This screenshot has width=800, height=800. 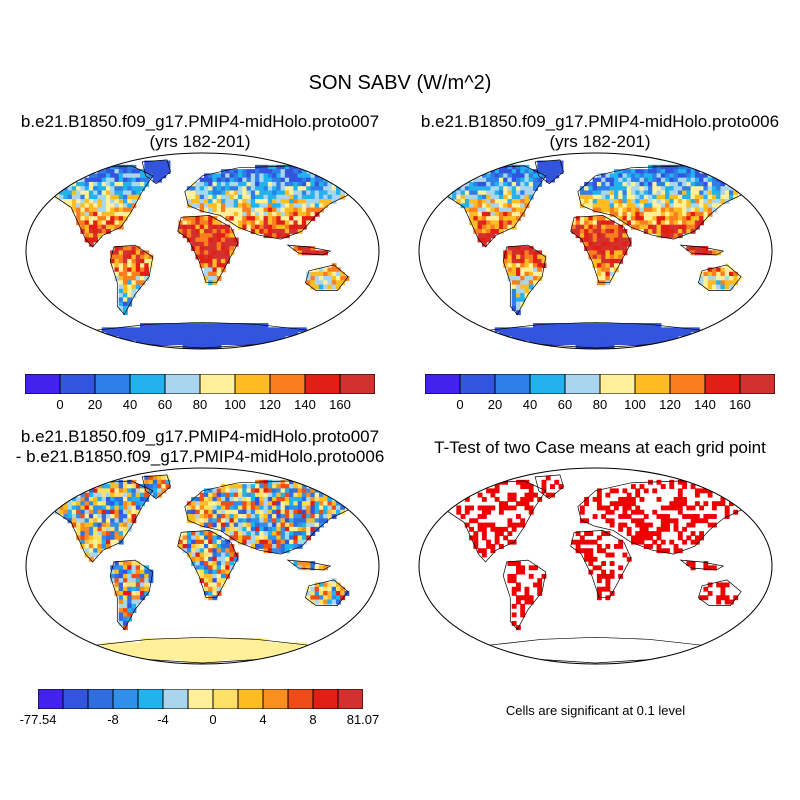 I want to click on colorbar-tick-label: -77.54, so click(x=38, y=719).